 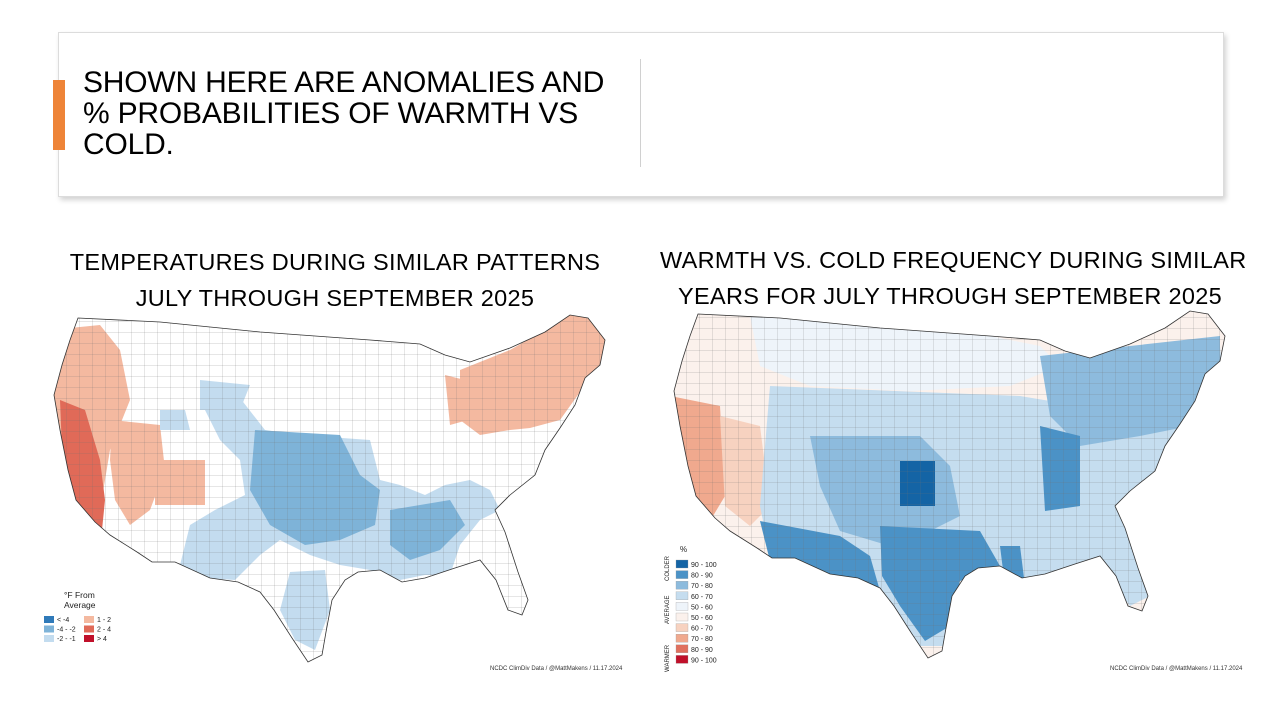 What do you see at coordinates (702, 618) in the screenshot?
I see `right-legend-label-5: 50 - 60` at bounding box center [702, 618].